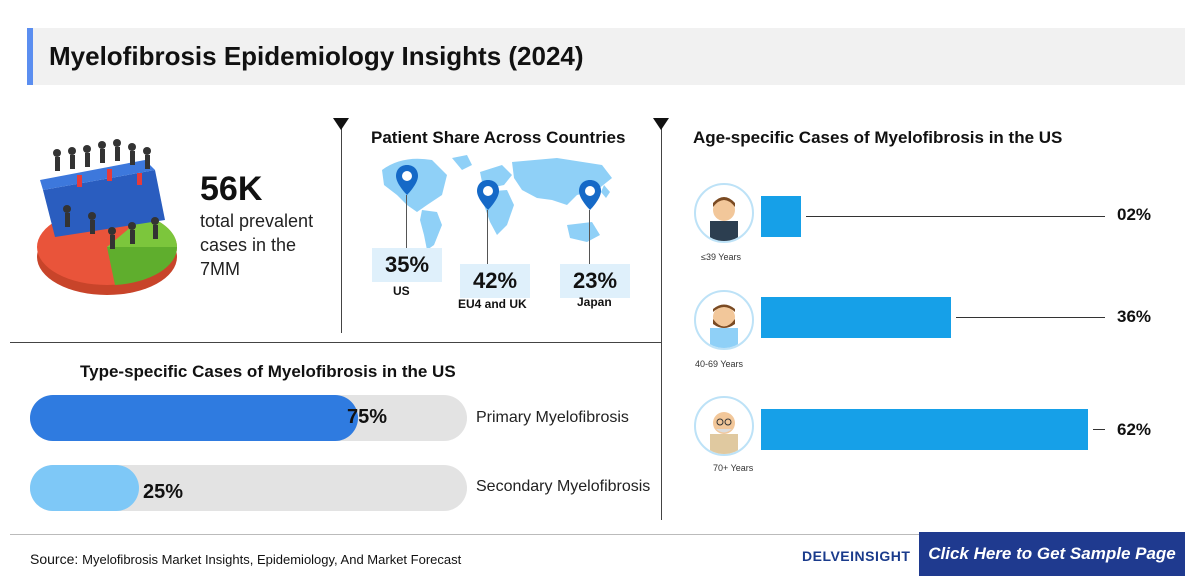 This screenshot has height=579, width=1200. I want to click on us-share-pct: 35%, so click(407, 265).